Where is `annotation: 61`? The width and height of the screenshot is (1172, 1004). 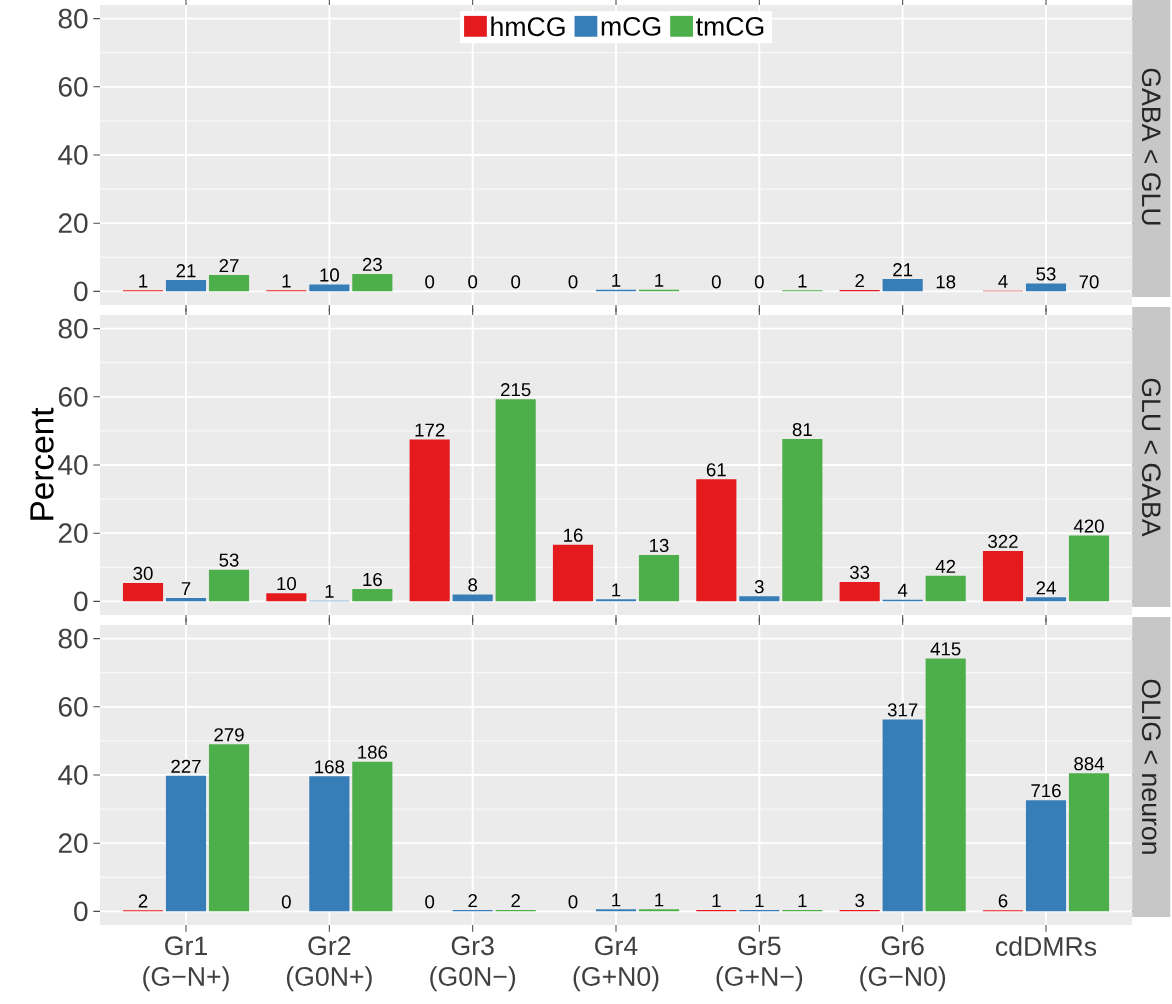
annotation: 61 is located at coordinates (716, 470).